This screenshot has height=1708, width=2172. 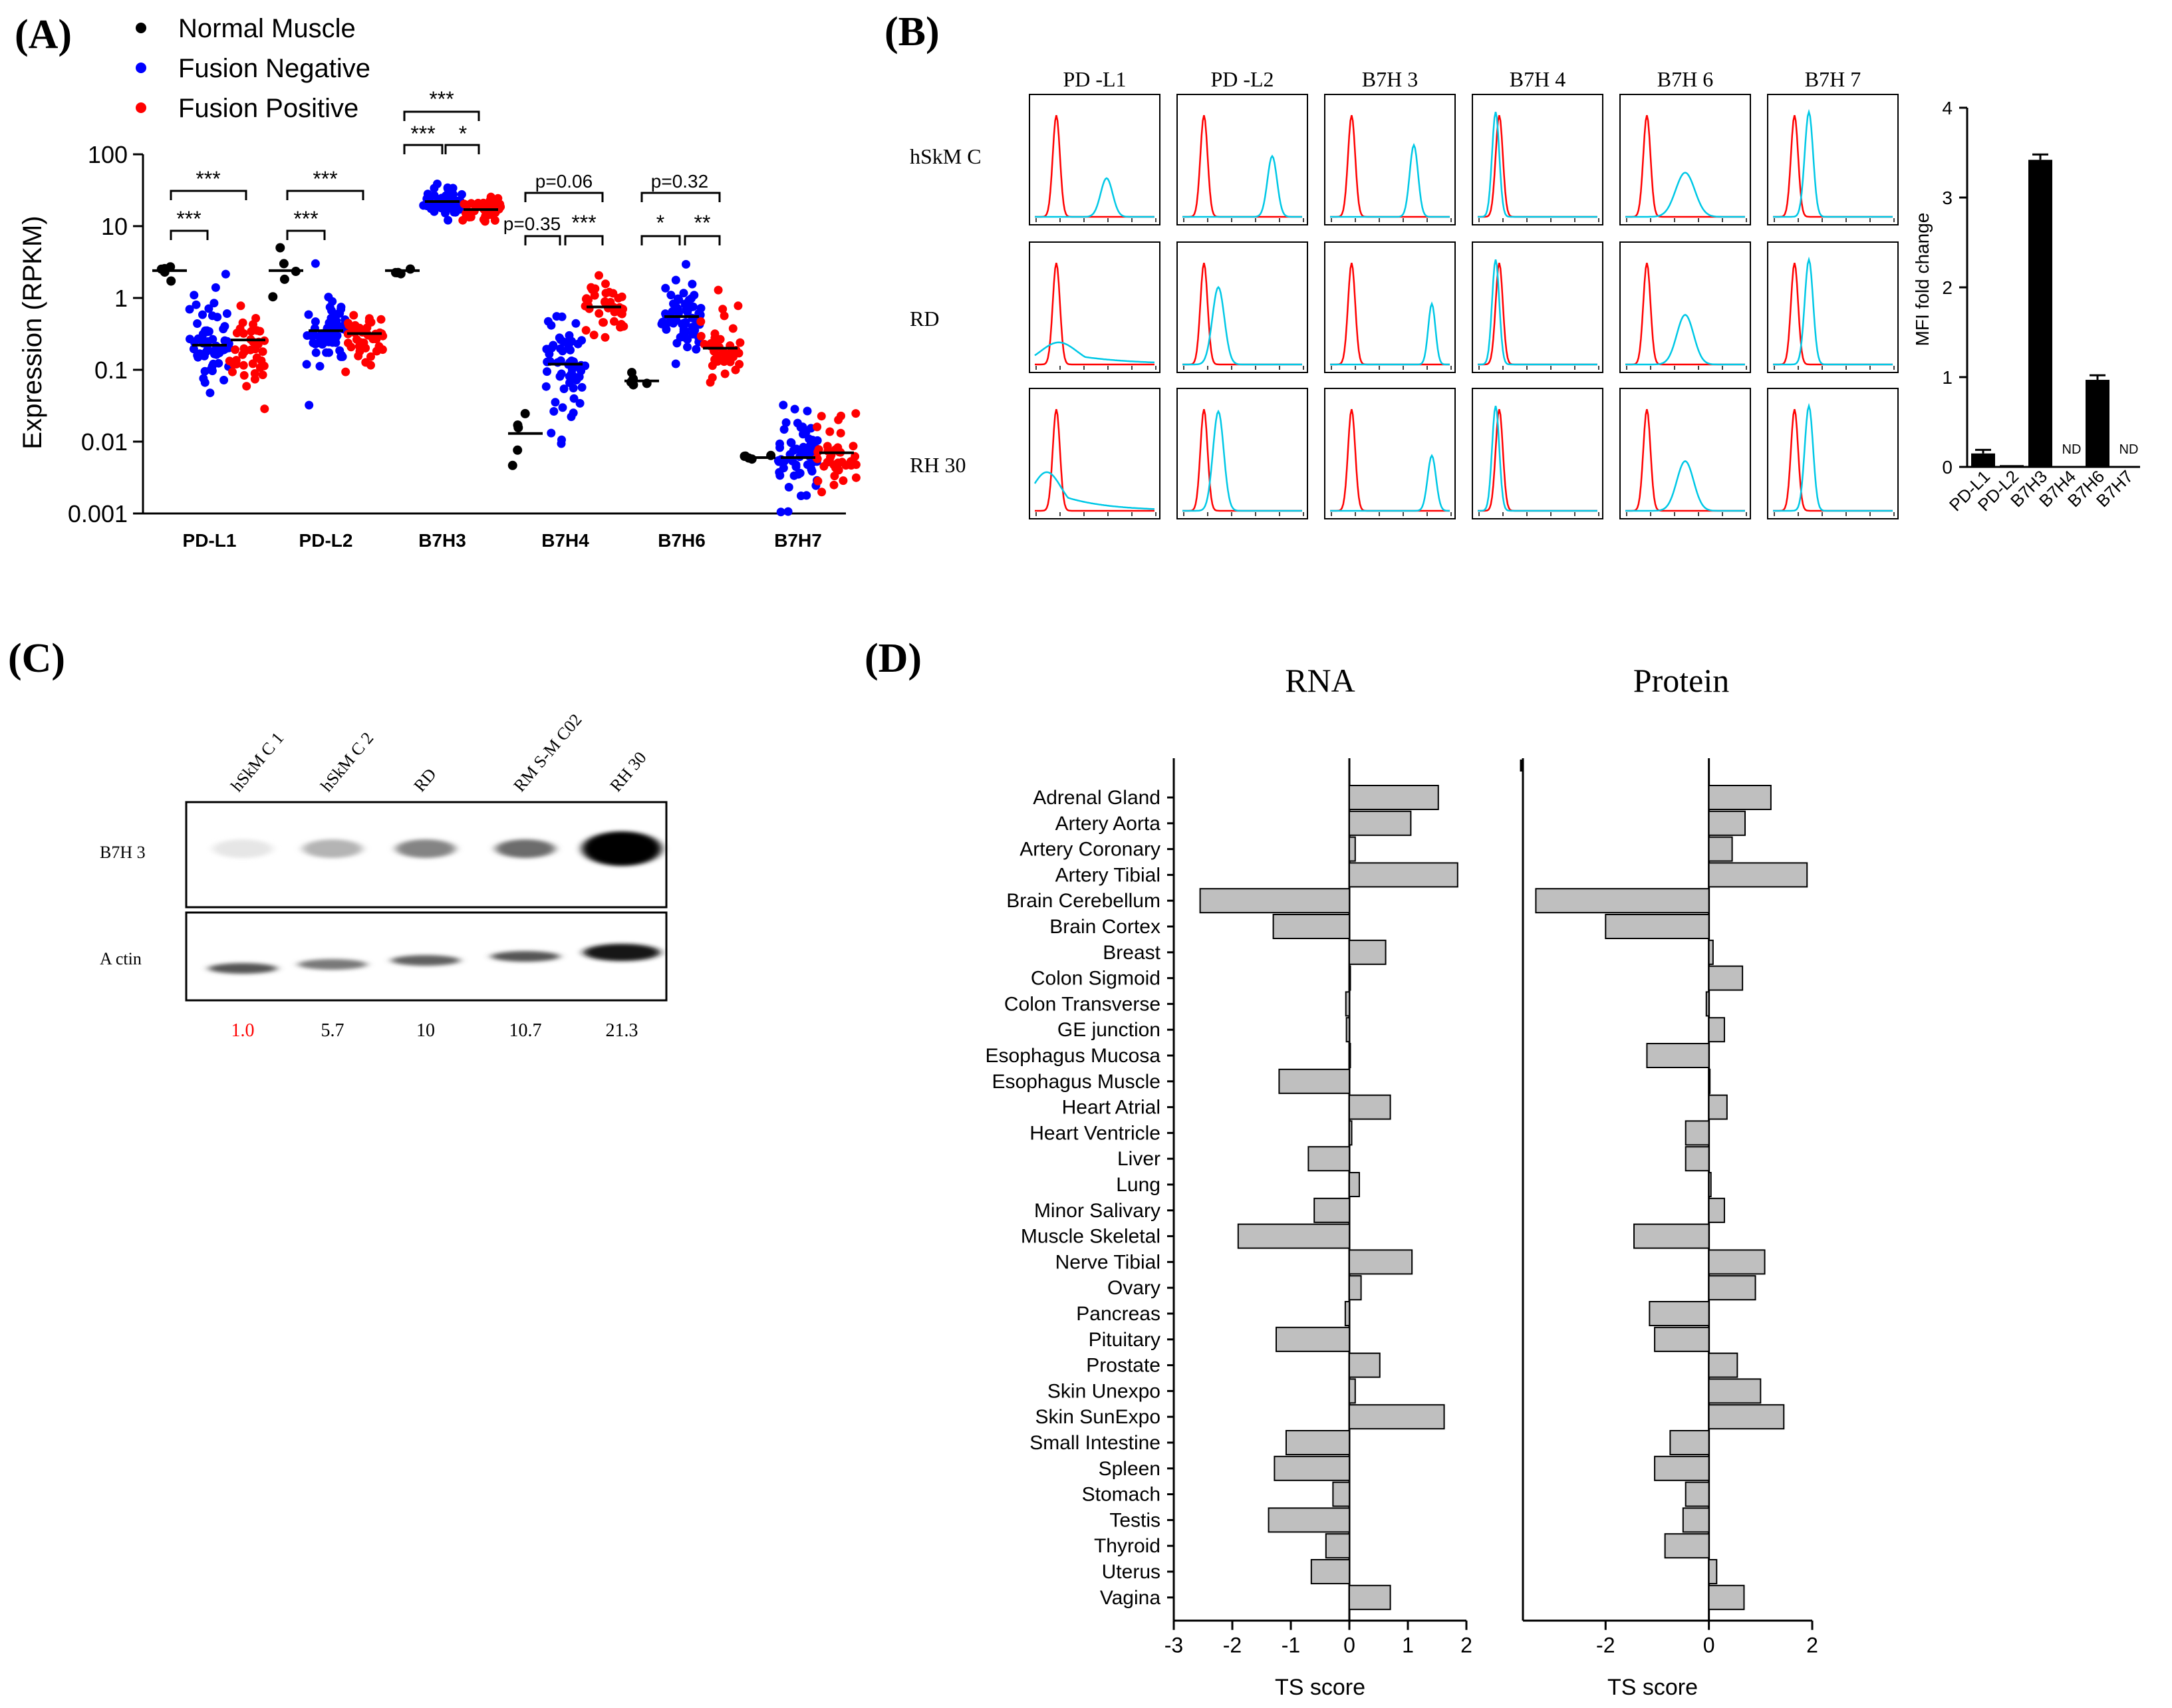 What do you see at coordinates (502, 540) in the screenshot?
I see `panel-a-x-ticks: PD-L1 PD-L2 B7H3 B7H4 B7H6 B7H7` at bounding box center [502, 540].